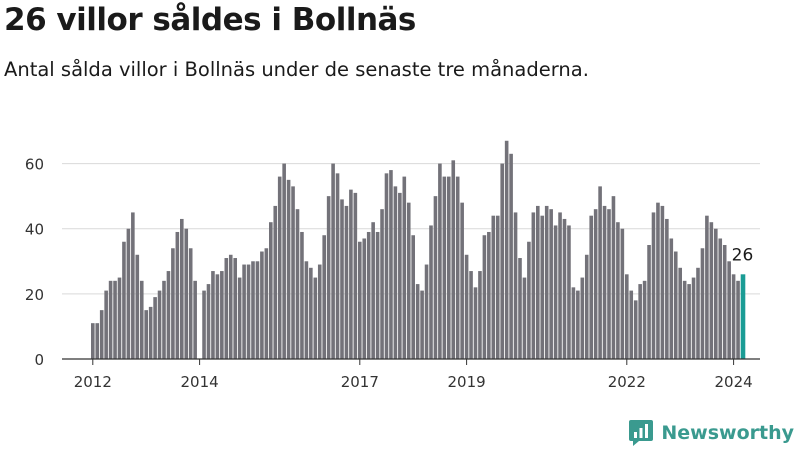 The width and height of the screenshot is (800, 450). What do you see at coordinates (93, 382) in the screenshot?
I see `x-tick-label: 2012` at bounding box center [93, 382].